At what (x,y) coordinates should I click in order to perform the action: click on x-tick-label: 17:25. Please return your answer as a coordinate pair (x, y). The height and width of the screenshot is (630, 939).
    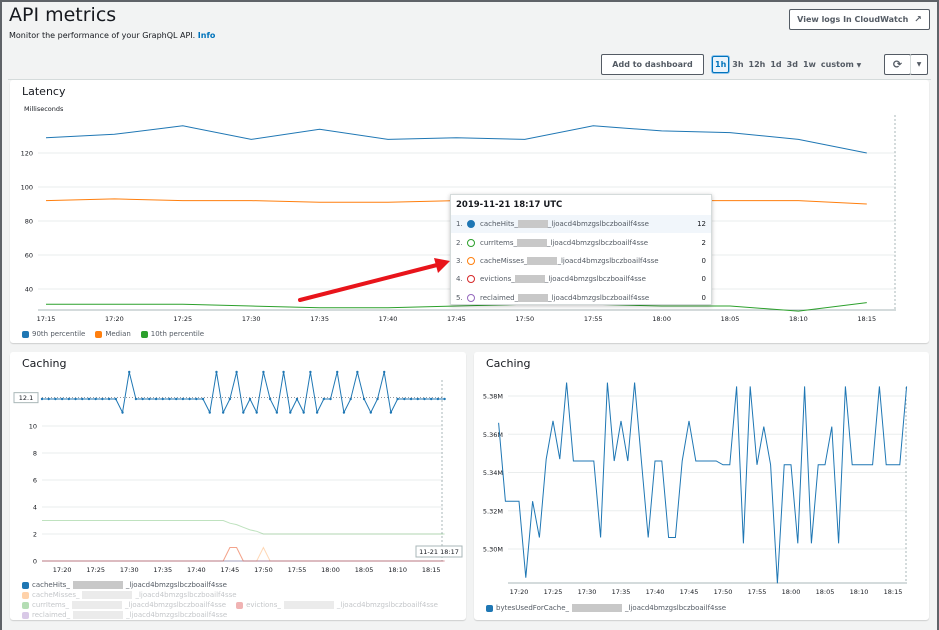
    Looking at the image, I should click on (182, 319).